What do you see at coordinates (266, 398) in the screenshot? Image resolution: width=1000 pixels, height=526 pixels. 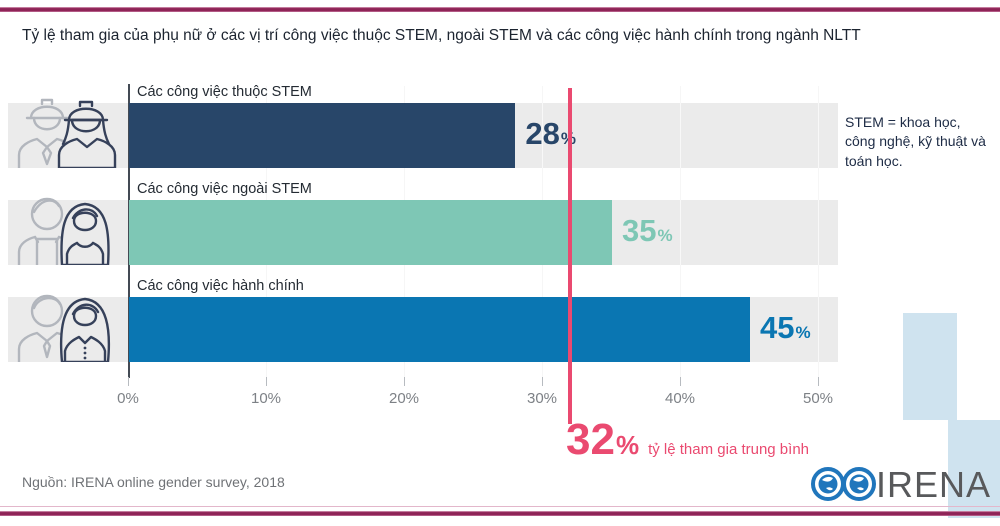 I see `axis-tick-label: 10%` at bounding box center [266, 398].